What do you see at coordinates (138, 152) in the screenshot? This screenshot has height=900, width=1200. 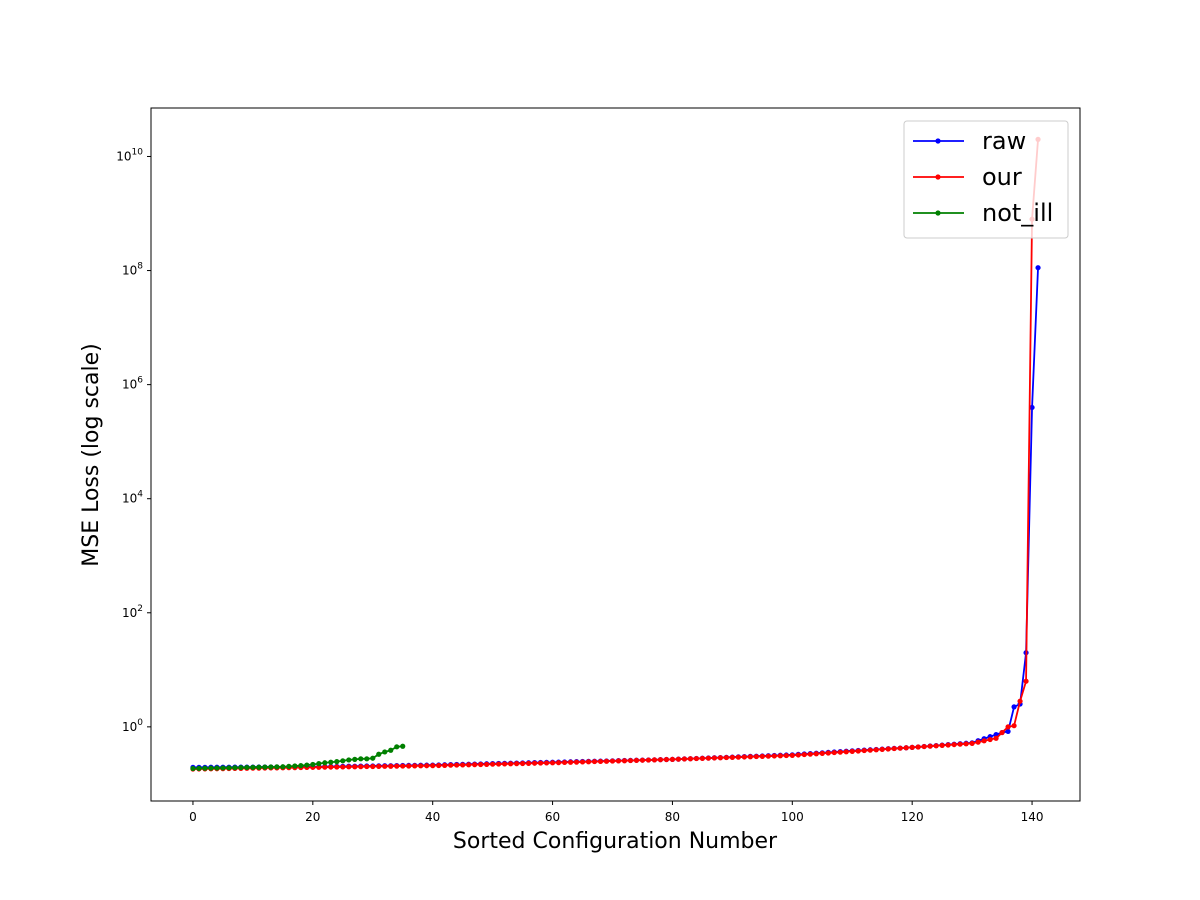 I see `y-tick-power: 10` at bounding box center [138, 152].